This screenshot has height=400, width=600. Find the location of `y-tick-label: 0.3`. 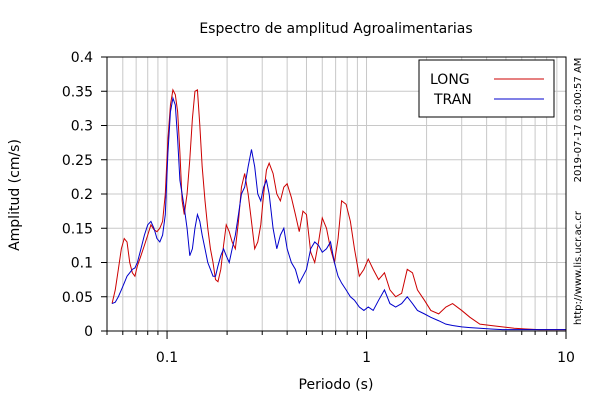

y-tick-label: 0.3 is located at coordinates (82, 127).